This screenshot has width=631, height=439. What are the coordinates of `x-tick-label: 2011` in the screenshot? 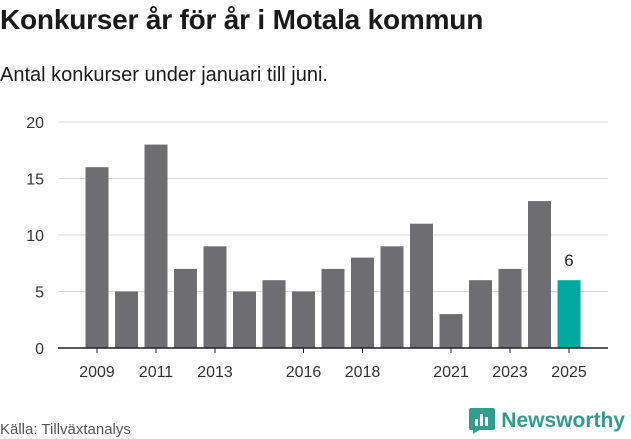 It's located at (156, 372).